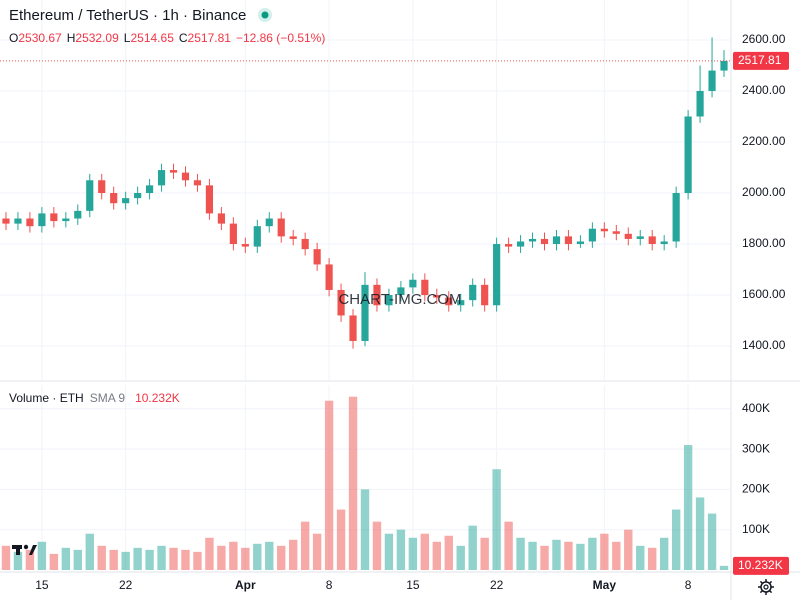 The height and width of the screenshot is (600, 800). What do you see at coordinates (24, 549) in the screenshot?
I see `tv-logo` at bounding box center [24, 549].